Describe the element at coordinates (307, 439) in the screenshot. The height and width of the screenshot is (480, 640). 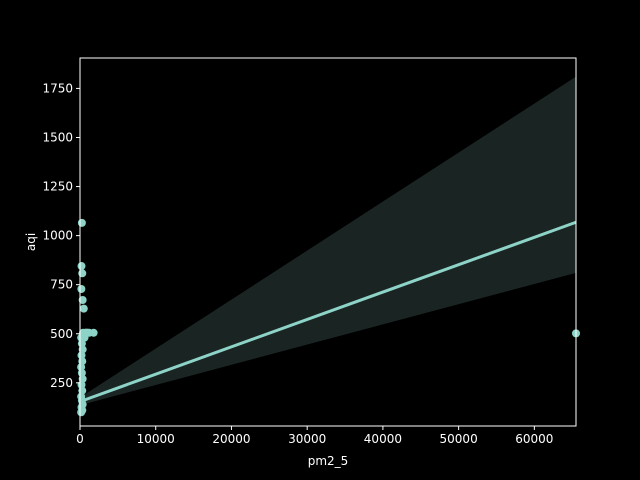
I see `x-tick-label: 30000` at that location.